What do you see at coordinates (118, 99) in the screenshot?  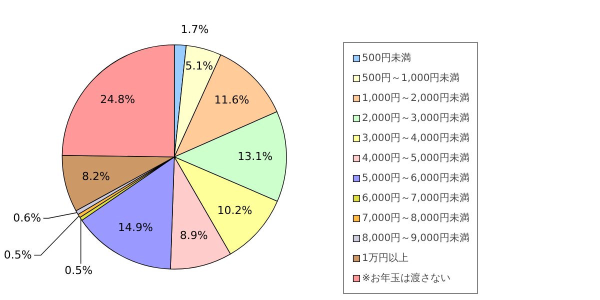 I see `data-label: 24.8%` at bounding box center [118, 99].